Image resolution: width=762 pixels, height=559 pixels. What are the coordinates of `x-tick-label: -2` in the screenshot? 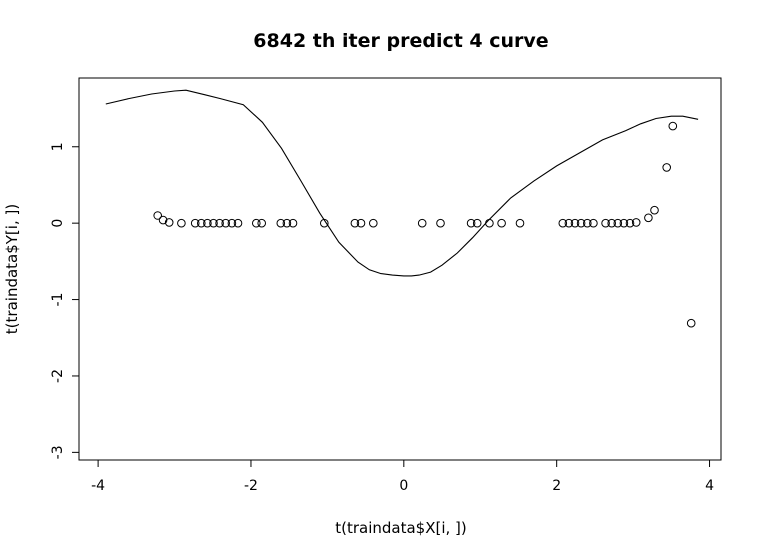 It's located at (251, 486).